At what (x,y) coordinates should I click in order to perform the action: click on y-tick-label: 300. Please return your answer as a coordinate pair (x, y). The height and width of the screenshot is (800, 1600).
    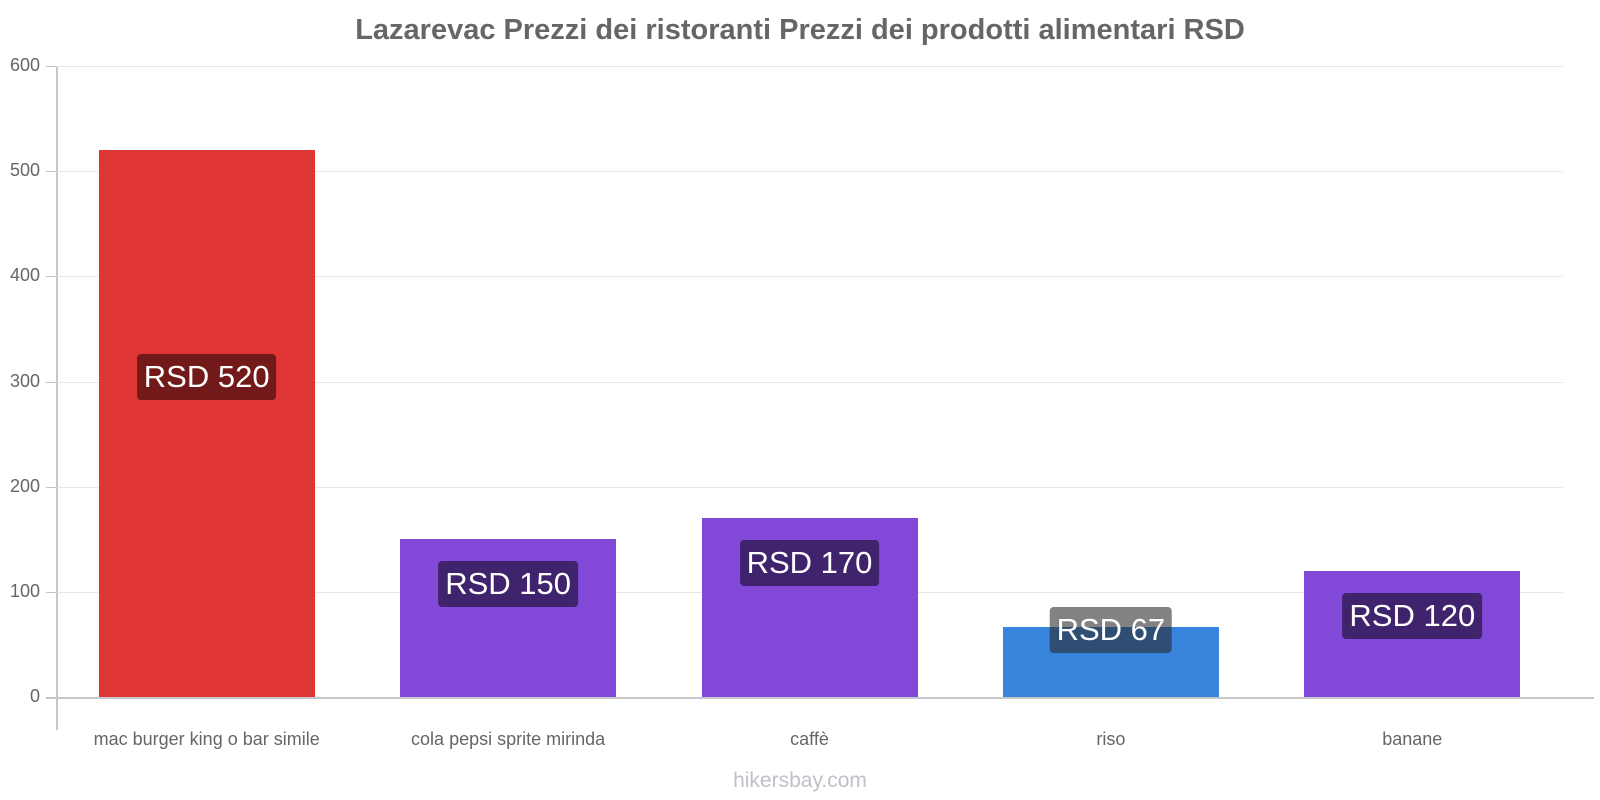
    Looking at the image, I should click on (24, 381).